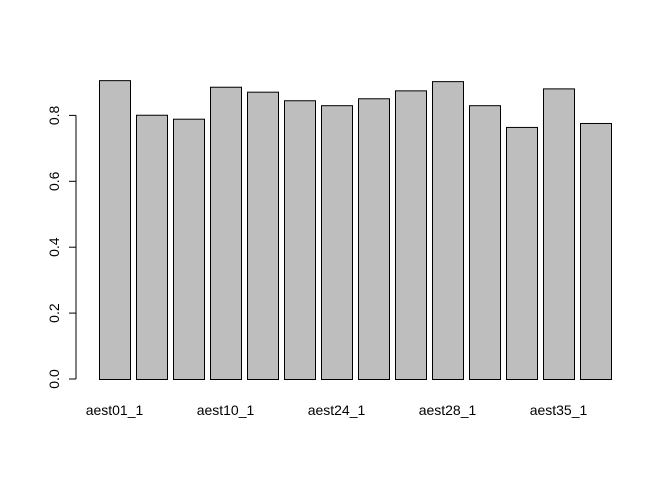 The image size is (672, 480). I want to click on x-axis-labels: aest01_1 aest10_1 aest24_1 aest28_1 aest35_1, so click(337, 410).